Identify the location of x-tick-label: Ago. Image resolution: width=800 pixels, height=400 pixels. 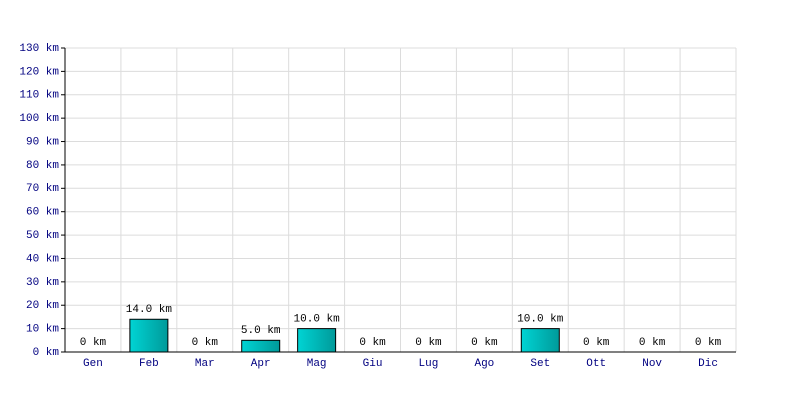
(484, 364).